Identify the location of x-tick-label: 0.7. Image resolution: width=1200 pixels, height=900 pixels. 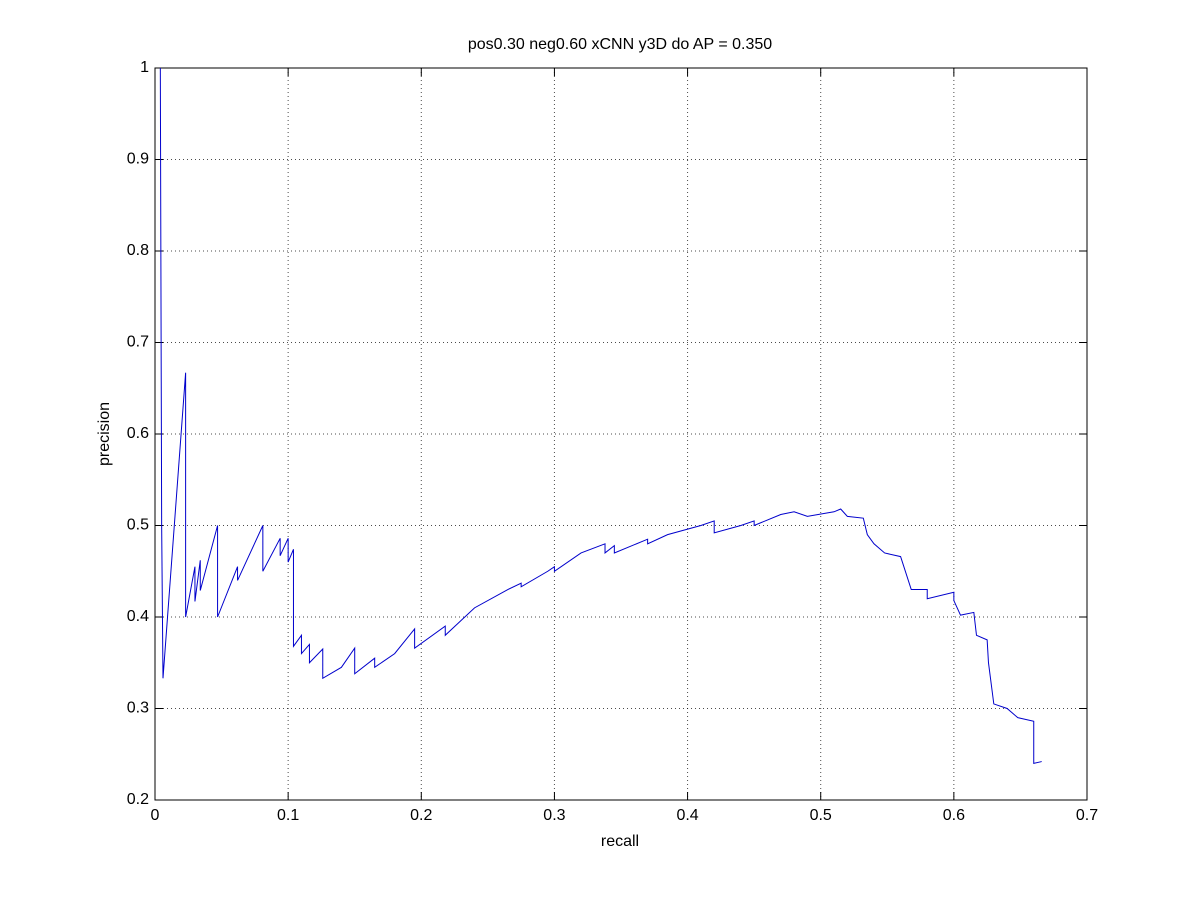
(1087, 815).